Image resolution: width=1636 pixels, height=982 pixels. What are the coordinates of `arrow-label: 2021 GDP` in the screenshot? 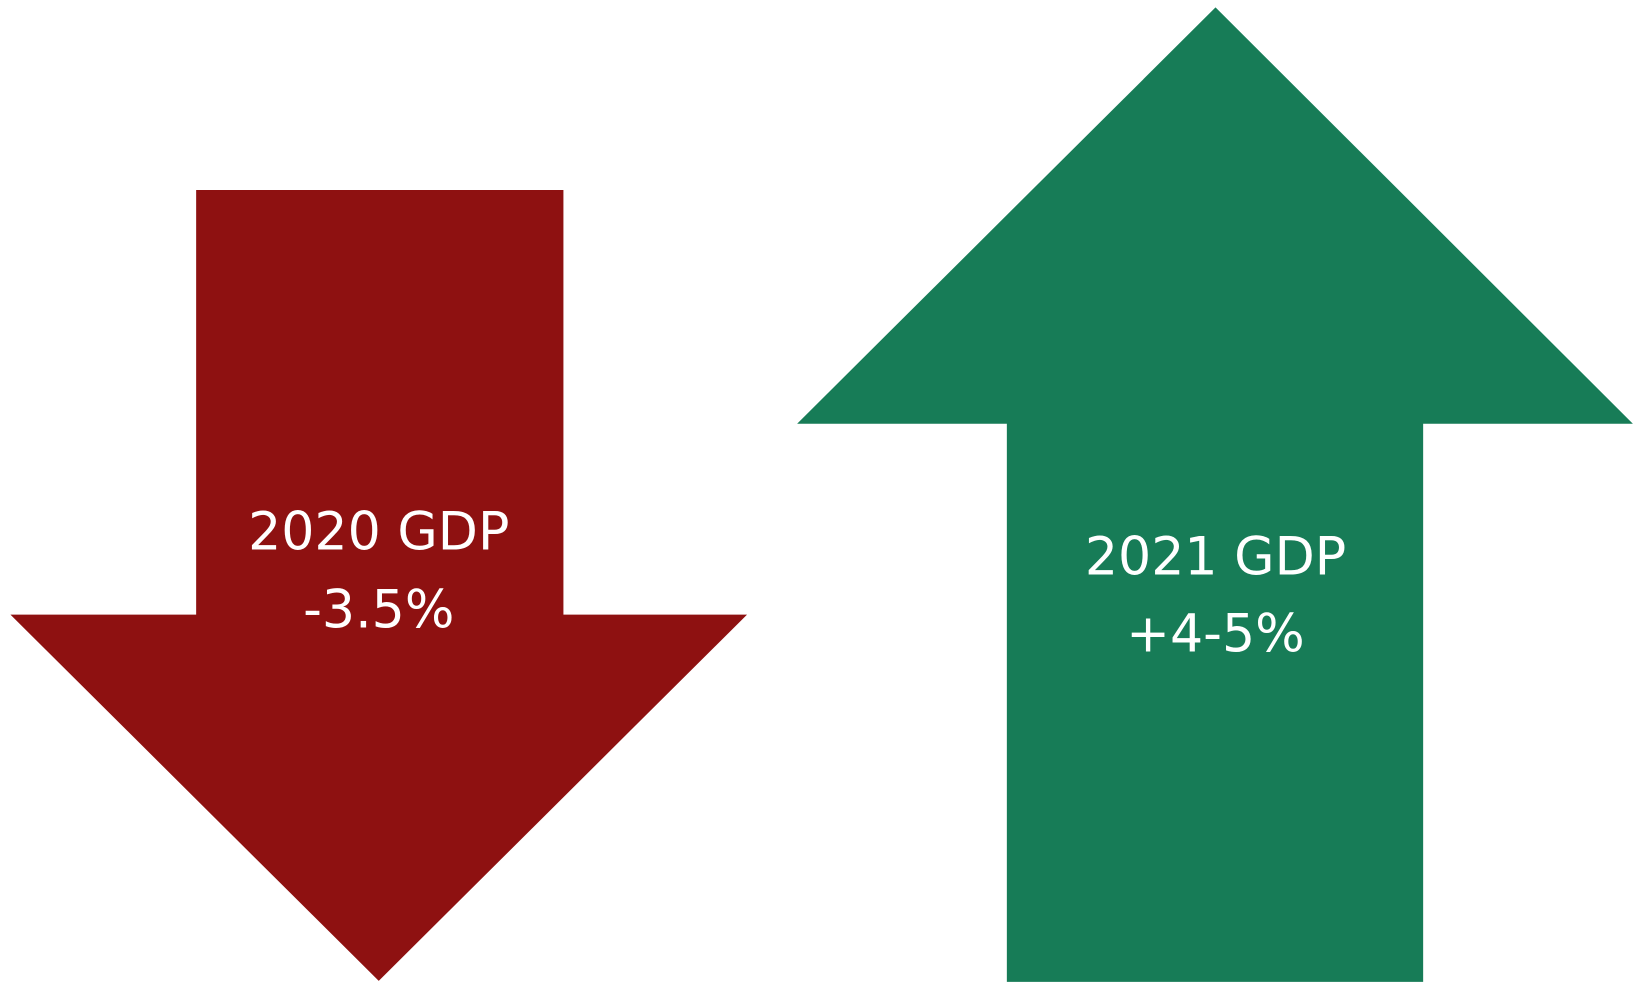 It's located at (1215, 557).